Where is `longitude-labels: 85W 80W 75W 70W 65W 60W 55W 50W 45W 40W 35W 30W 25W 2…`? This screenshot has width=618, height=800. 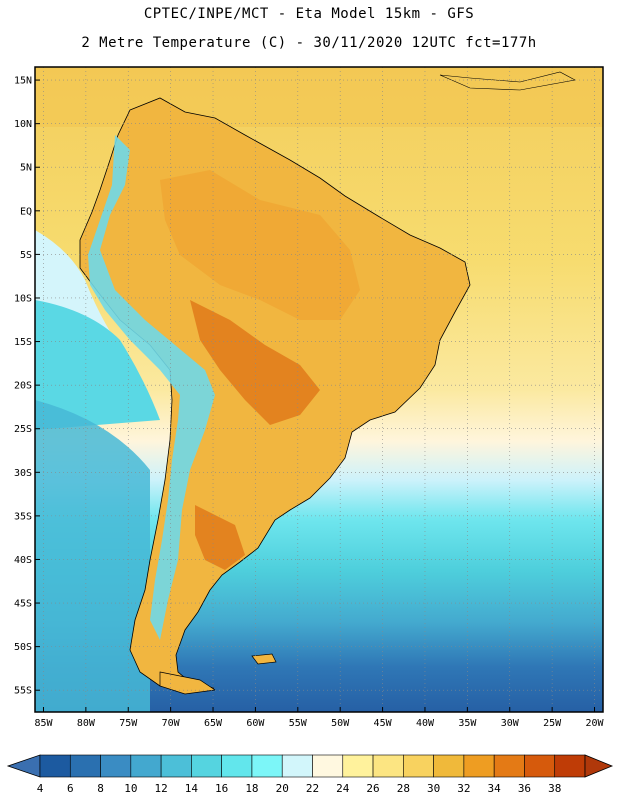
longitude-labels: 85W 80W 75W 70W 65W 60W 55W 50W 45W 40W 35W 30W 25W 2… is located at coordinates (319, 718).